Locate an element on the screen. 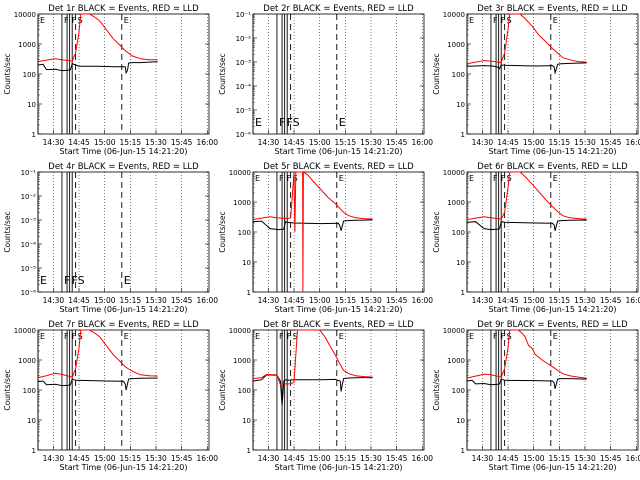 The width and height of the screenshot is (640, 480). panel-title: Det 6r BLACK = Events, RED = LLD is located at coordinates (552, 167).